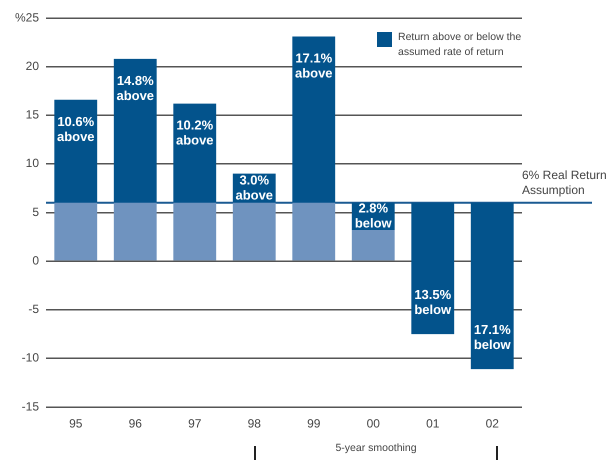 This screenshot has width=614, height=460. What do you see at coordinates (255, 423) in the screenshot?
I see `x-tick-label: 98` at bounding box center [255, 423].